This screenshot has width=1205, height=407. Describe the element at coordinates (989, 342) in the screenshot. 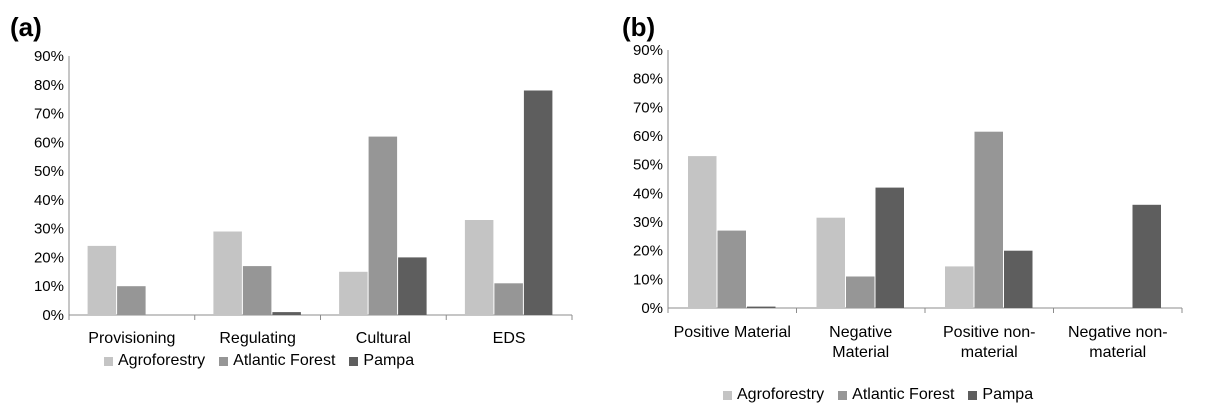

I see `x-category-label: Positive non-material` at that location.